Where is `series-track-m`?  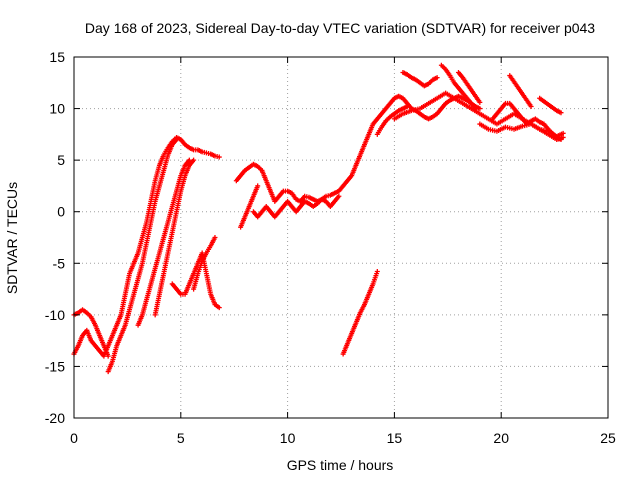 series-track-m is located at coordinates (458, 87).